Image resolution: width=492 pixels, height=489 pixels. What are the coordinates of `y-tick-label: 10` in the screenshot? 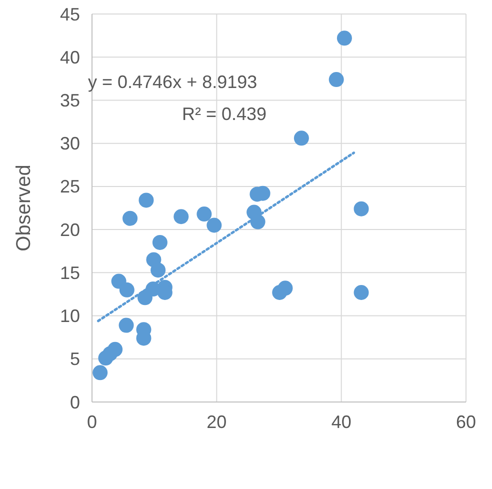 It's located at (70, 316).